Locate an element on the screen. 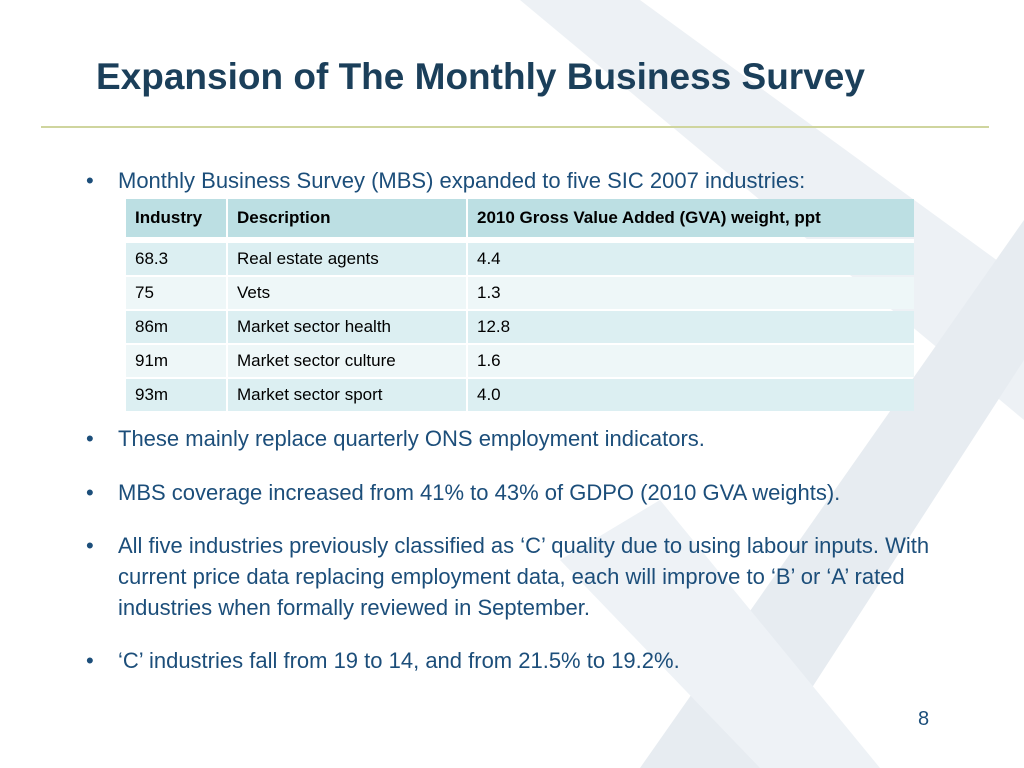 The width and height of the screenshot is (1024, 768). table-row: 68.3 Real estate agents 4.4 is located at coordinates (520, 257).